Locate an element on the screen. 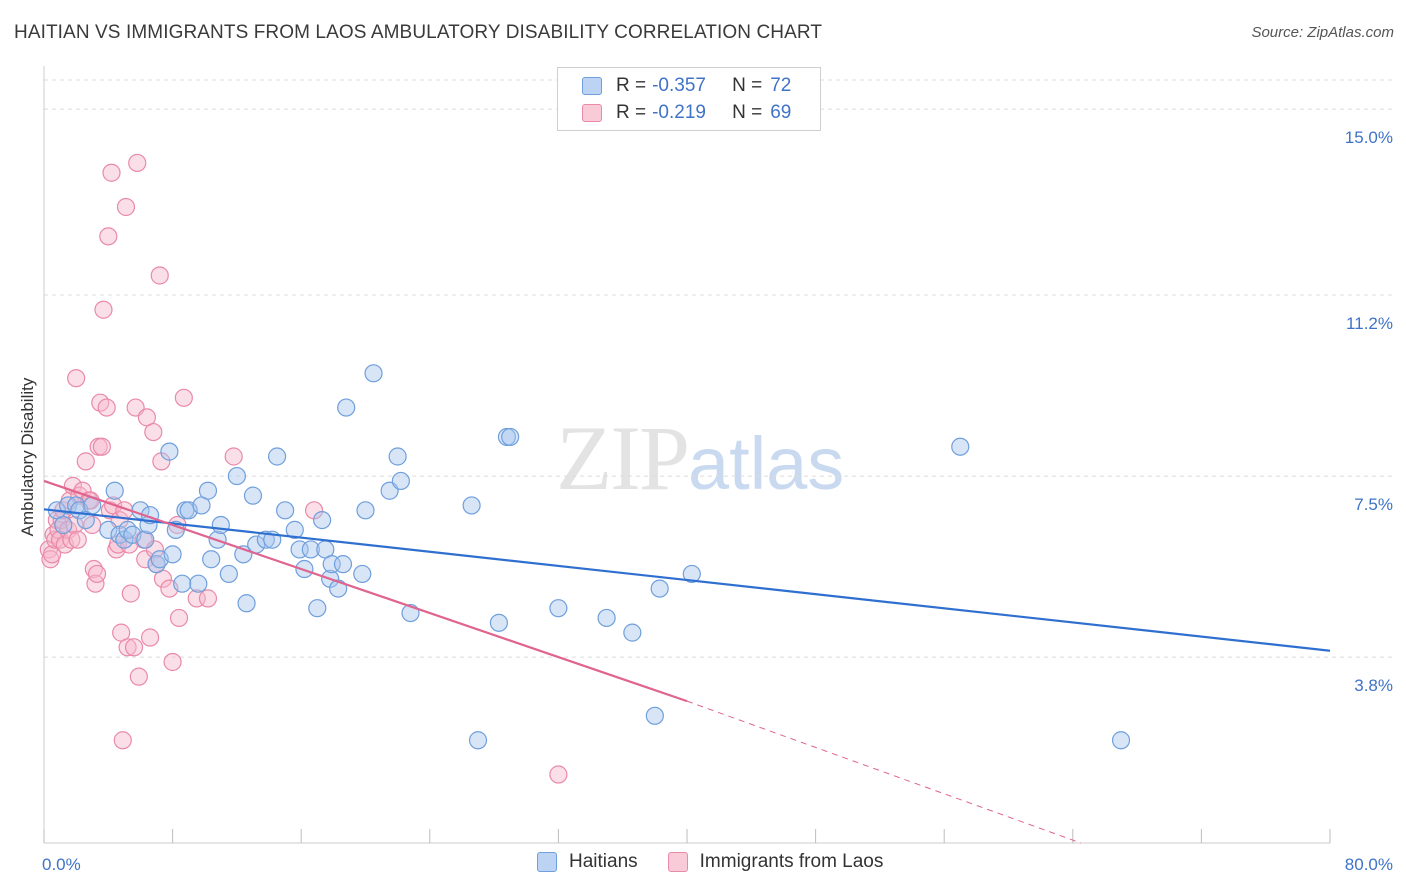  legend-label-haitians: Haitians is located at coordinates (603, 861).